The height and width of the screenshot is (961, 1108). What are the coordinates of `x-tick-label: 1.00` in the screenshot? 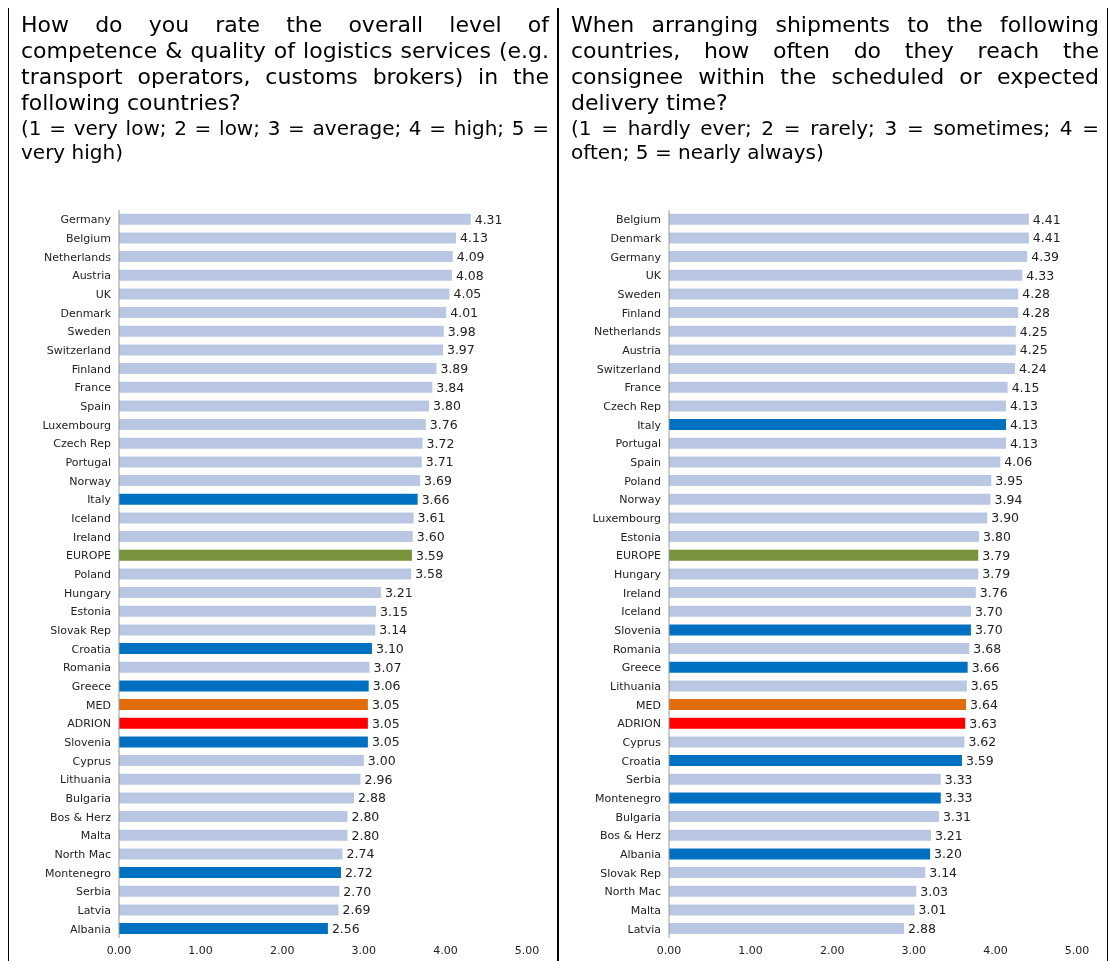 It's located at (200, 950).